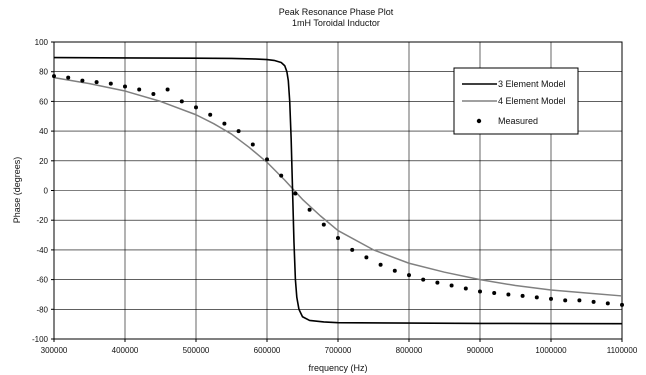 The width and height of the screenshot is (646, 375). Describe the element at coordinates (46, 191) in the screenshot. I see `y-tick-label: 0` at that location.